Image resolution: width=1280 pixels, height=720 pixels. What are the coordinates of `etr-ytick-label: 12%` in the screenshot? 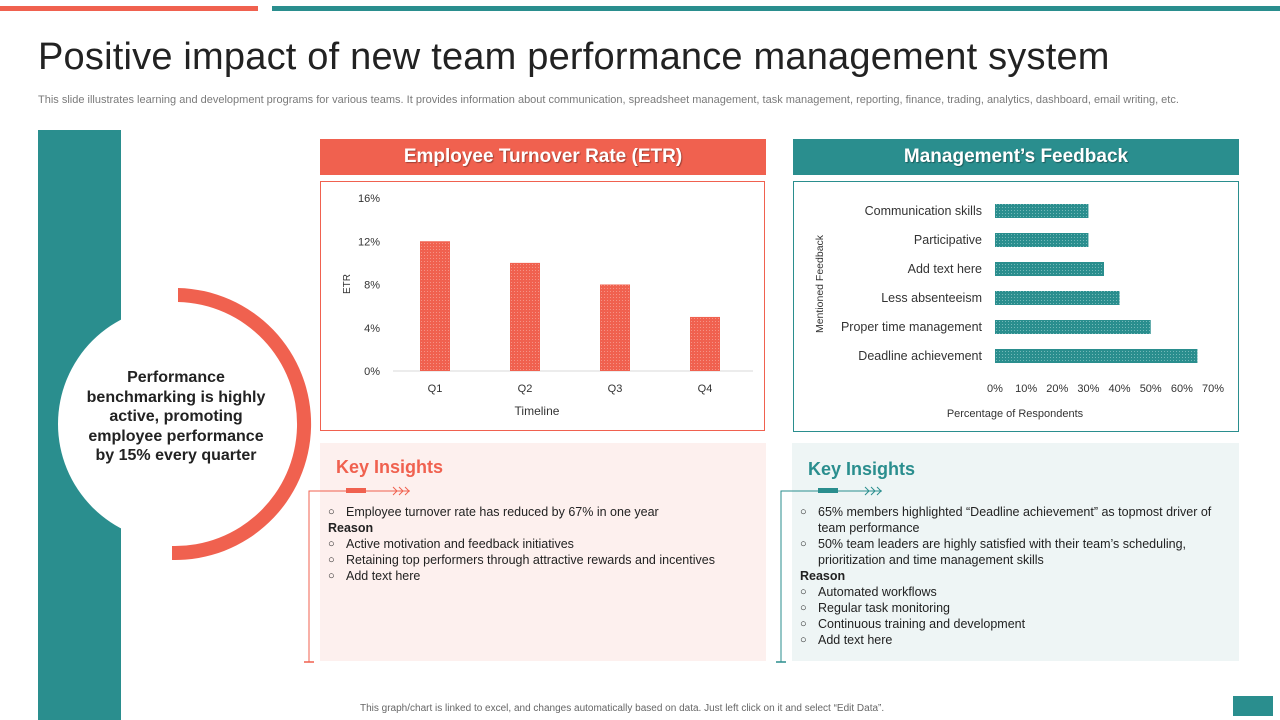 It's located at (369, 242).